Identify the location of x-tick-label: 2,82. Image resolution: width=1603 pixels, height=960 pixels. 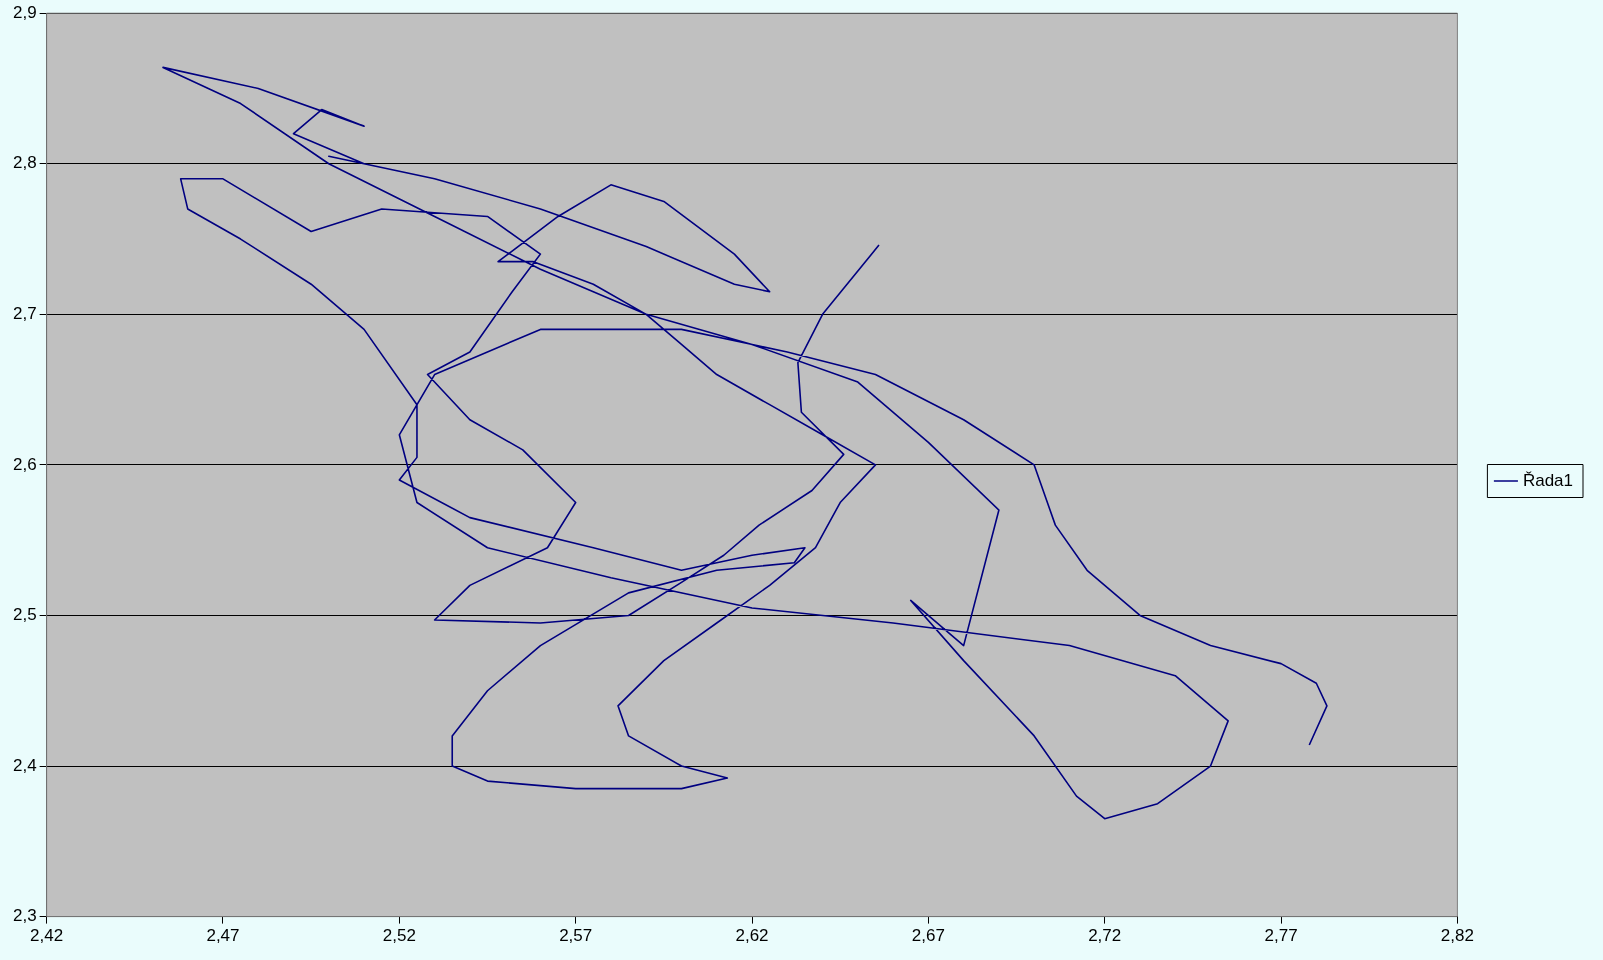
(1457, 936).